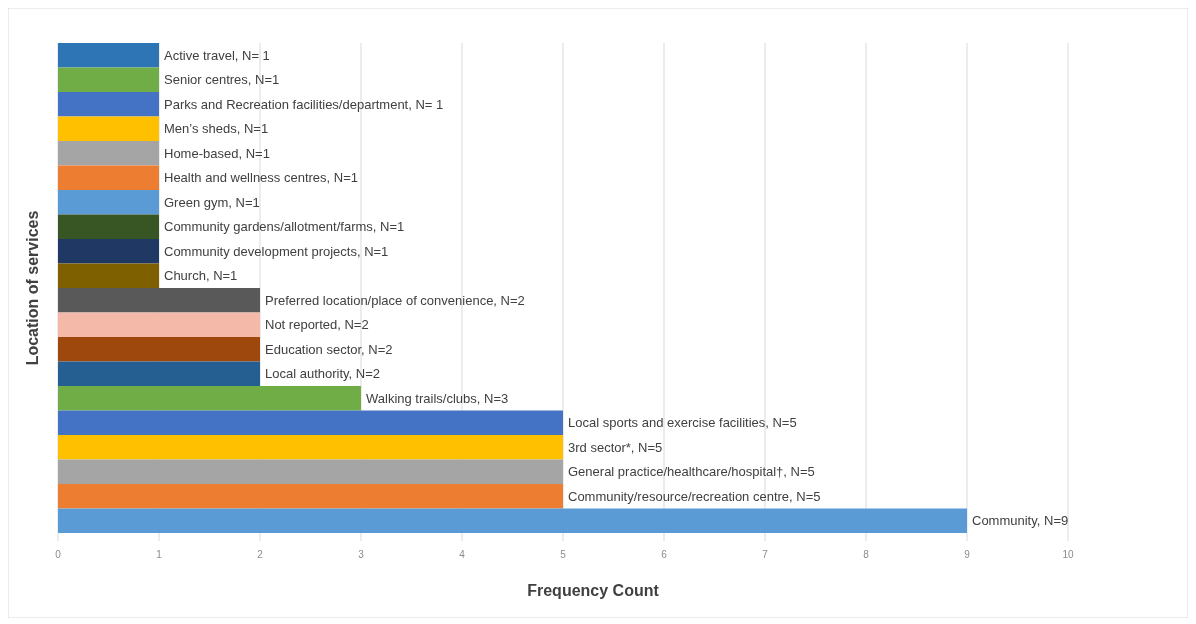 The image size is (1196, 624). I want to click on x-tick-label: 8, so click(866, 554).